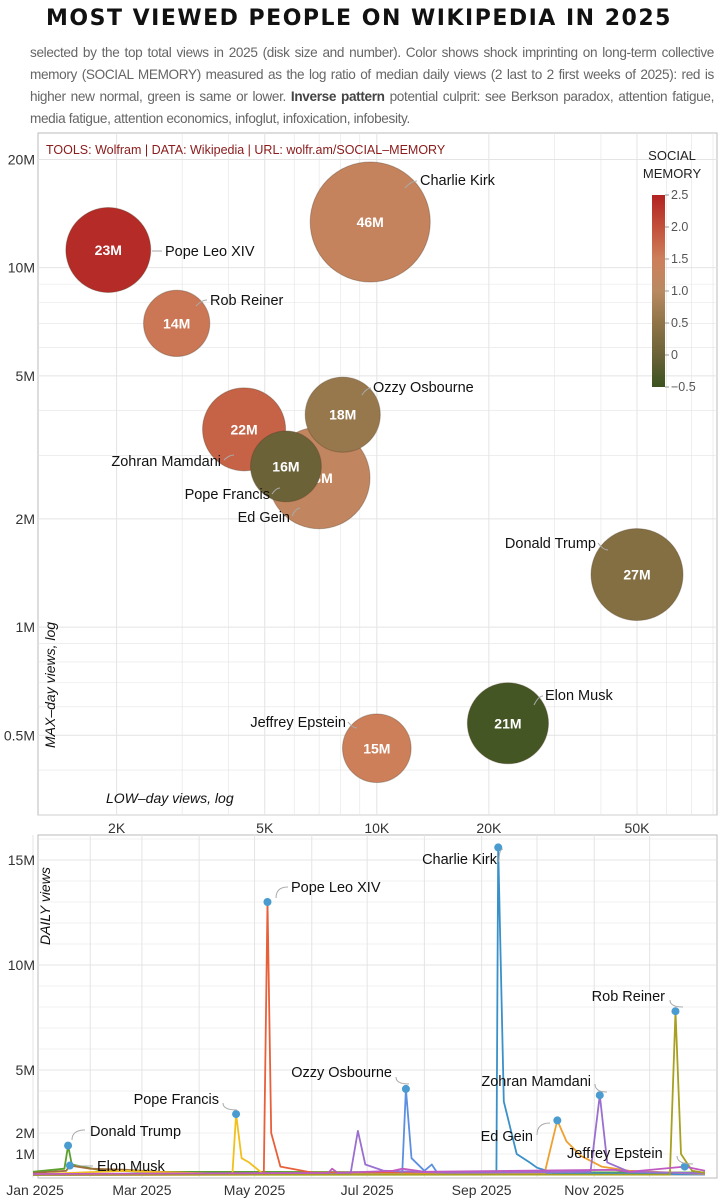 This screenshot has width=718, height=1200. I want to click on bubble: 18M, so click(342, 414).